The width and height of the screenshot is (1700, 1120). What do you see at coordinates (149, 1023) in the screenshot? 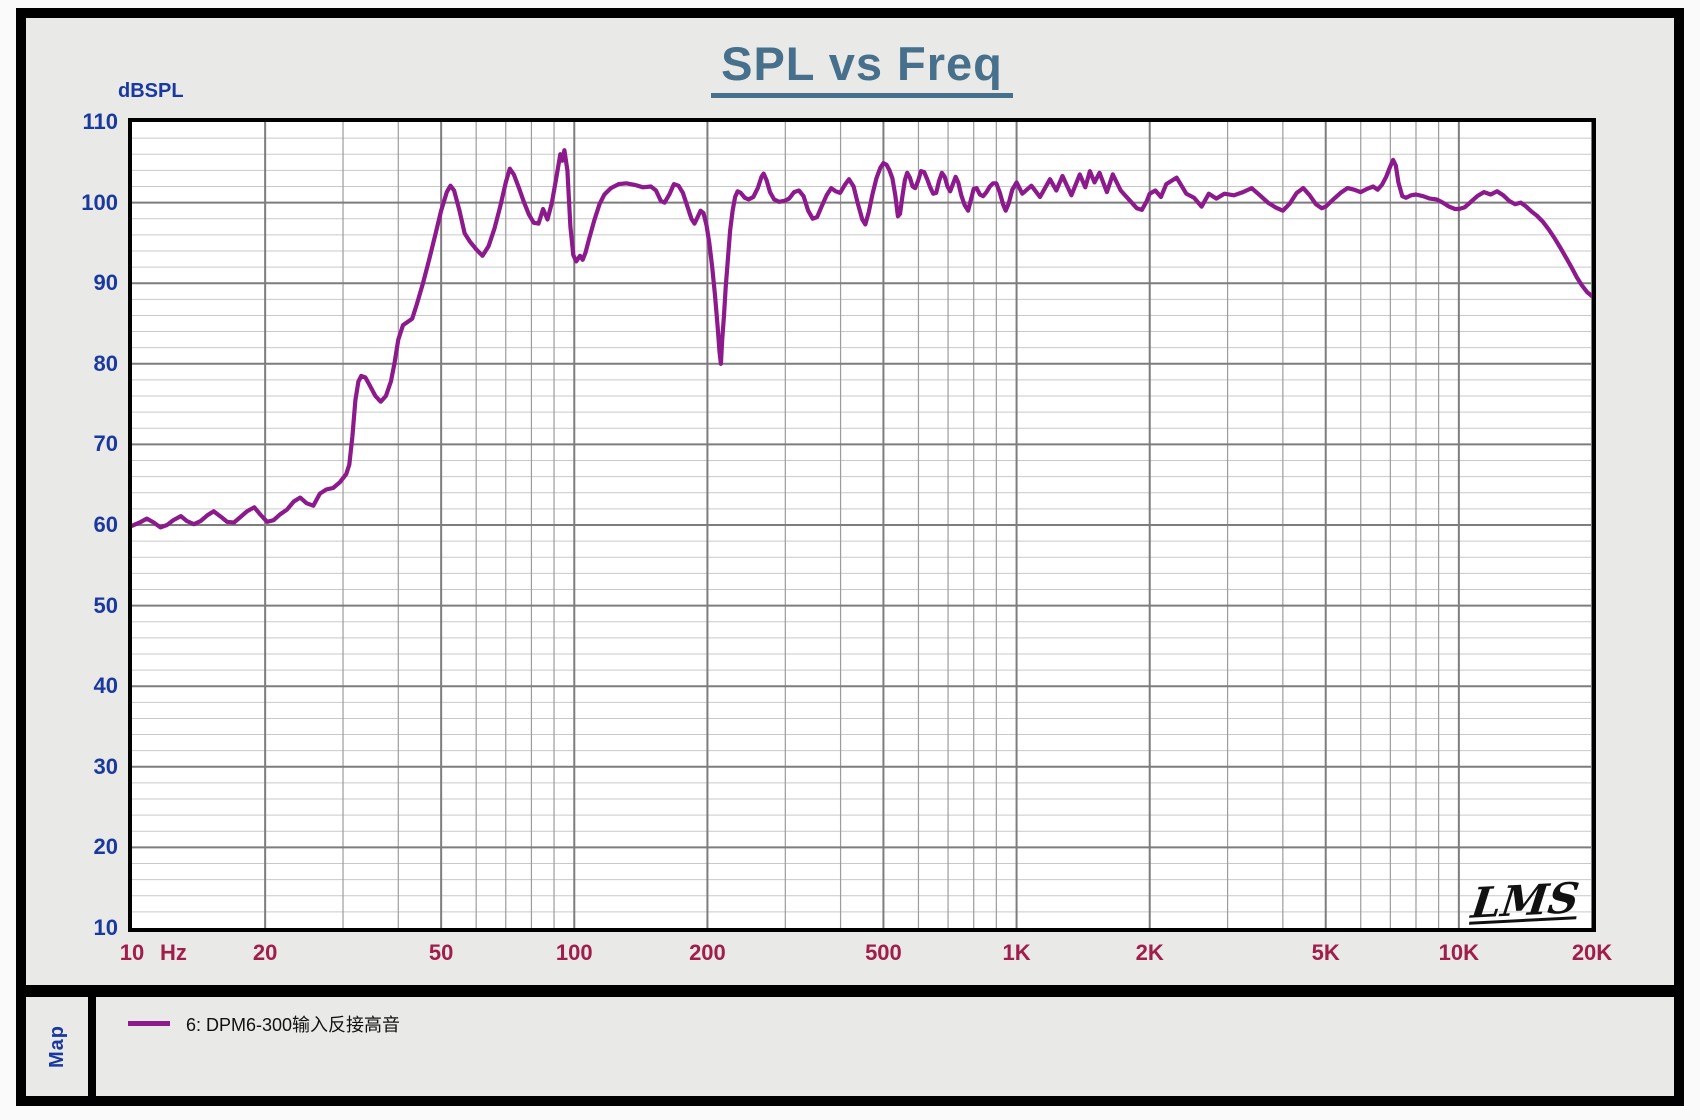
I see `series-swatch` at bounding box center [149, 1023].